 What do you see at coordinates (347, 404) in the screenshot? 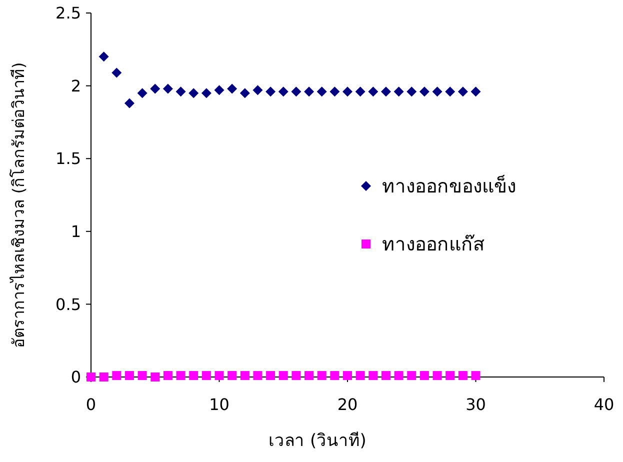
I see `x-tick-label: 20` at bounding box center [347, 404].